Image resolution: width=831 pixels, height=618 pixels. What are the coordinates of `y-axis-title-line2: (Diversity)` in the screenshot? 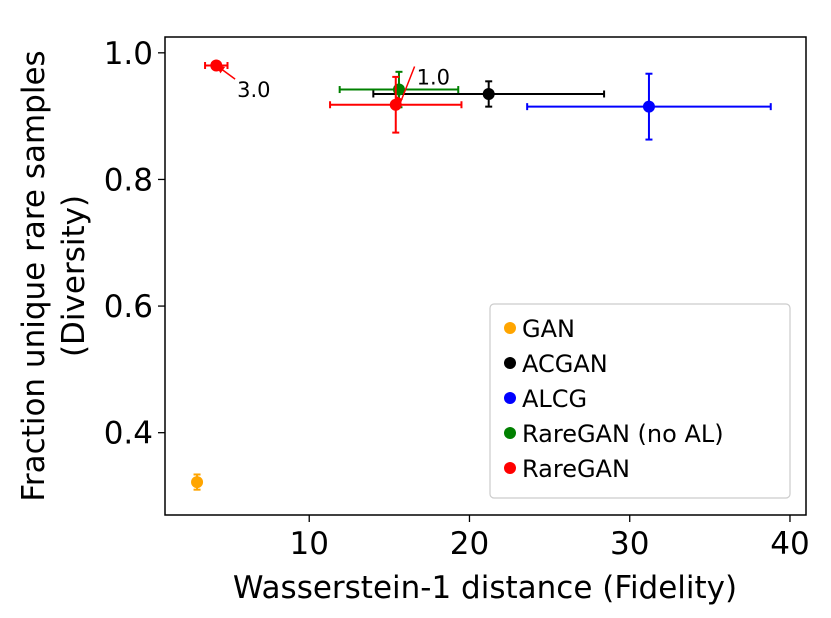 It's located at (74, 276).